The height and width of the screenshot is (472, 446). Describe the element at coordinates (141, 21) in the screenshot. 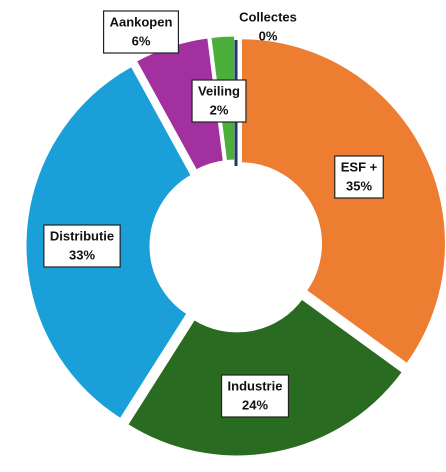

I see `category-label: Aankopen` at that location.